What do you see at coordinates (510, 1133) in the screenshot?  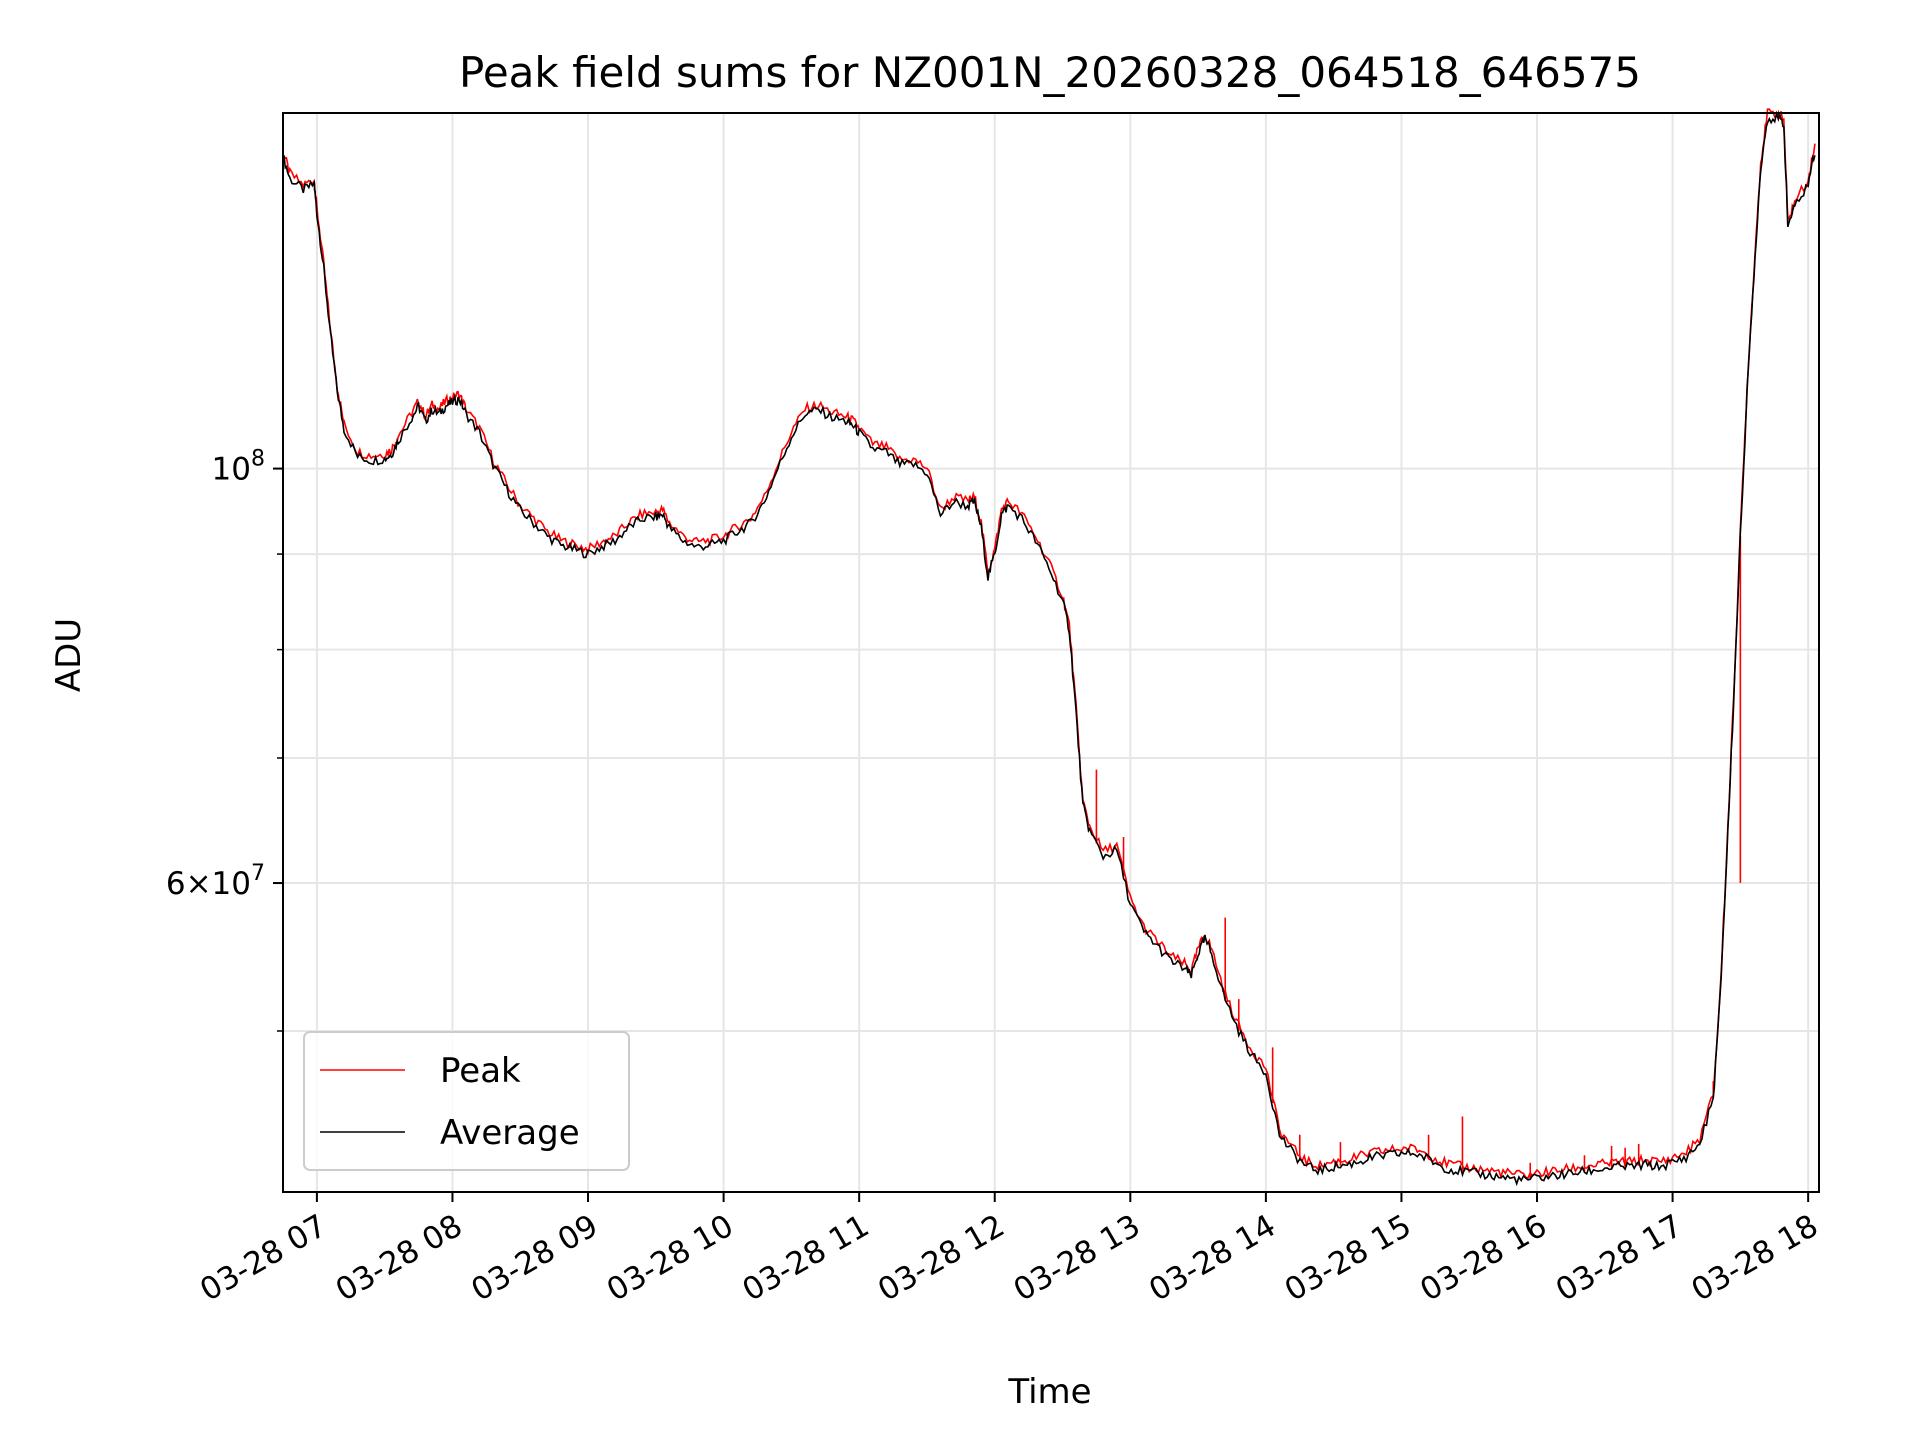 I see `legend-average-label: Average` at bounding box center [510, 1133].